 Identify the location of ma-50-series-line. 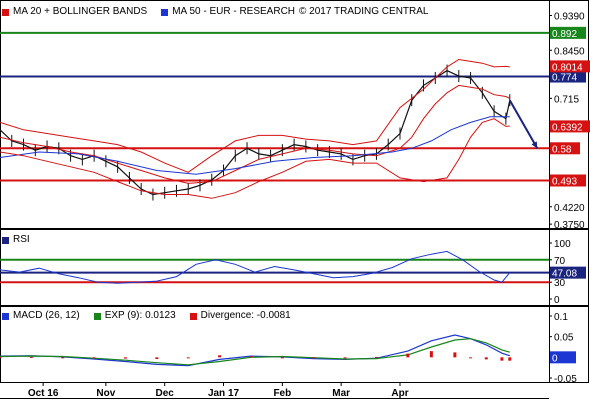
(255, 145).